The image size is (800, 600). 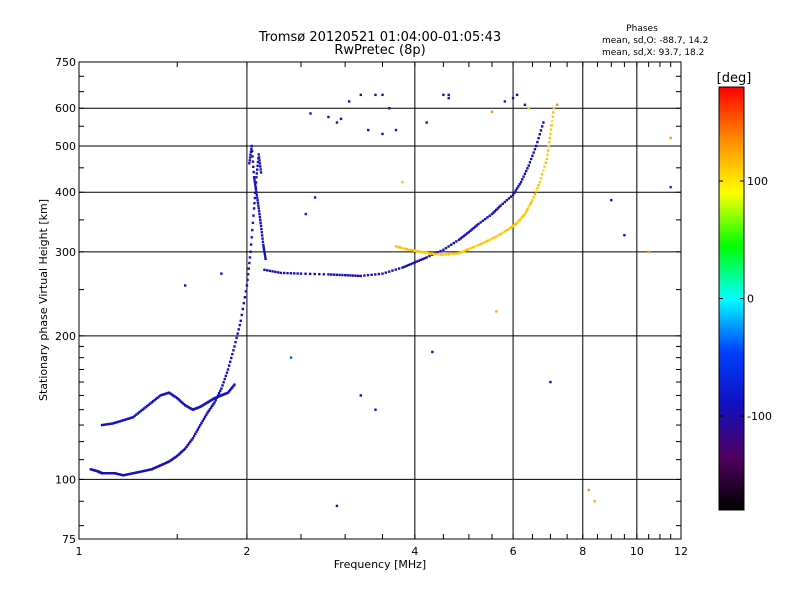 What do you see at coordinates (759, 416) in the screenshot?
I see `colorbar-tick-label: -100` at bounding box center [759, 416].